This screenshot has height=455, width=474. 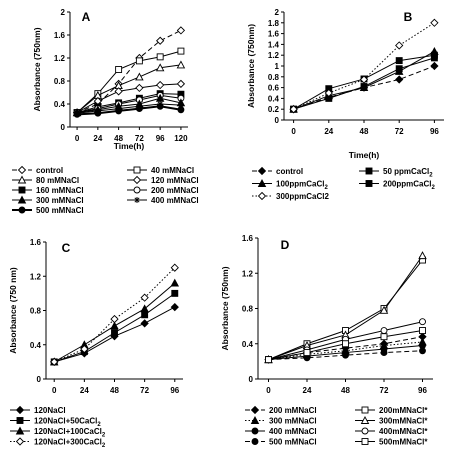 I want to click on legend-label: 200mMNaCl*, so click(x=403, y=410).